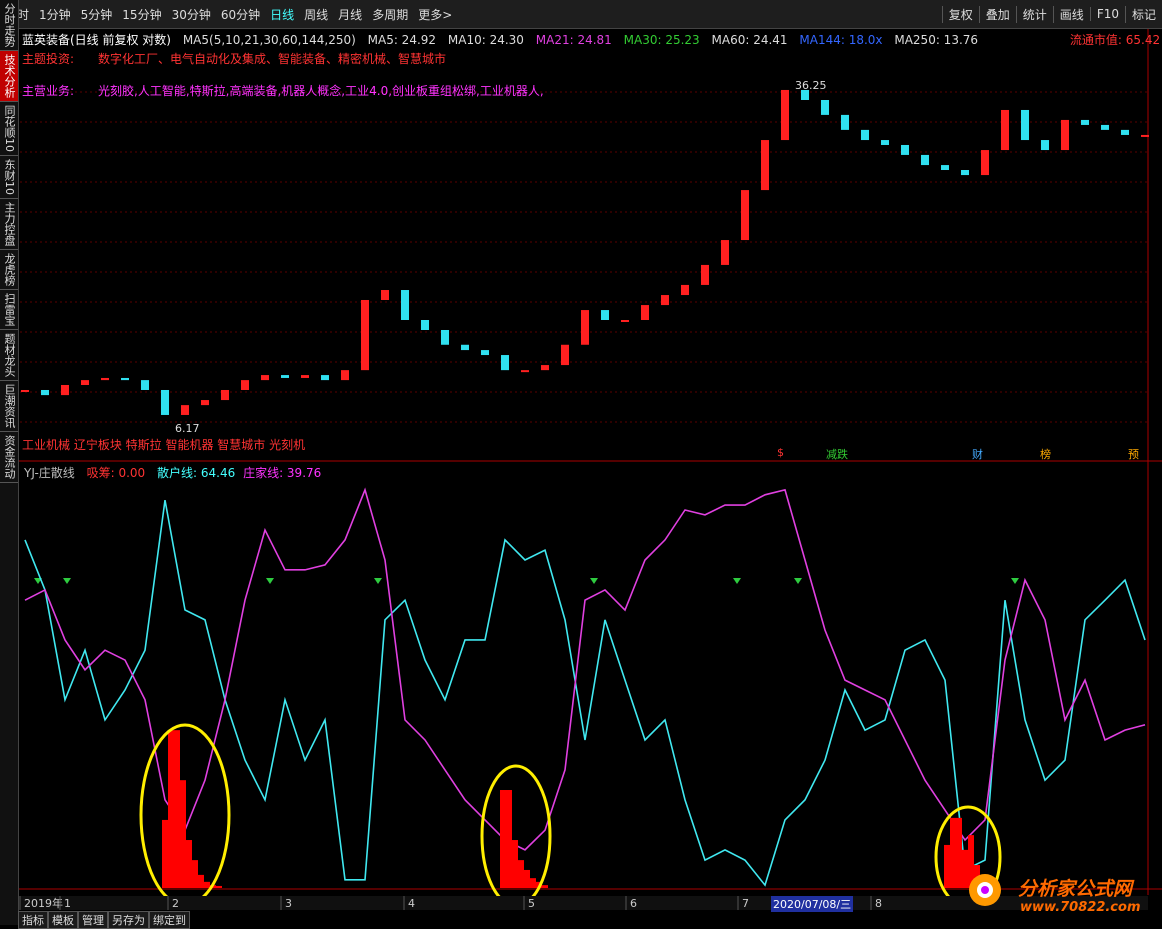 The height and width of the screenshot is (929, 1162). Describe the element at coordinates (997, 14) in the screenshot. I see `tool-button: 叠加` at that location.